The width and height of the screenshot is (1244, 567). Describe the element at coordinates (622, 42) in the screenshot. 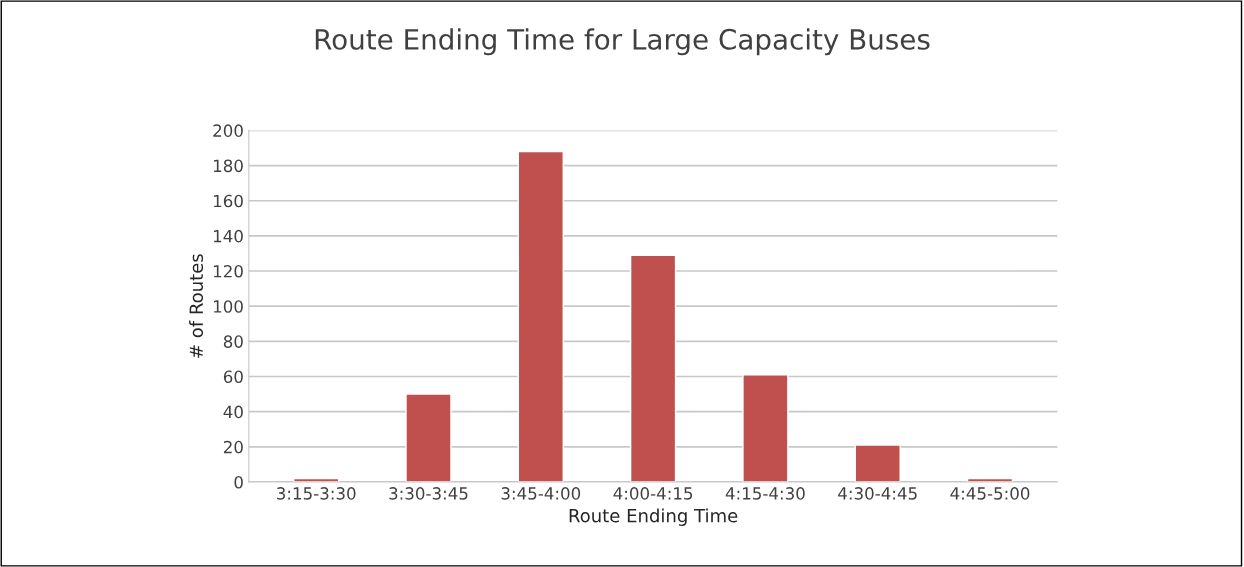

I see `chart-title: Route Ending Time for Large Capacity Buses` at that location.